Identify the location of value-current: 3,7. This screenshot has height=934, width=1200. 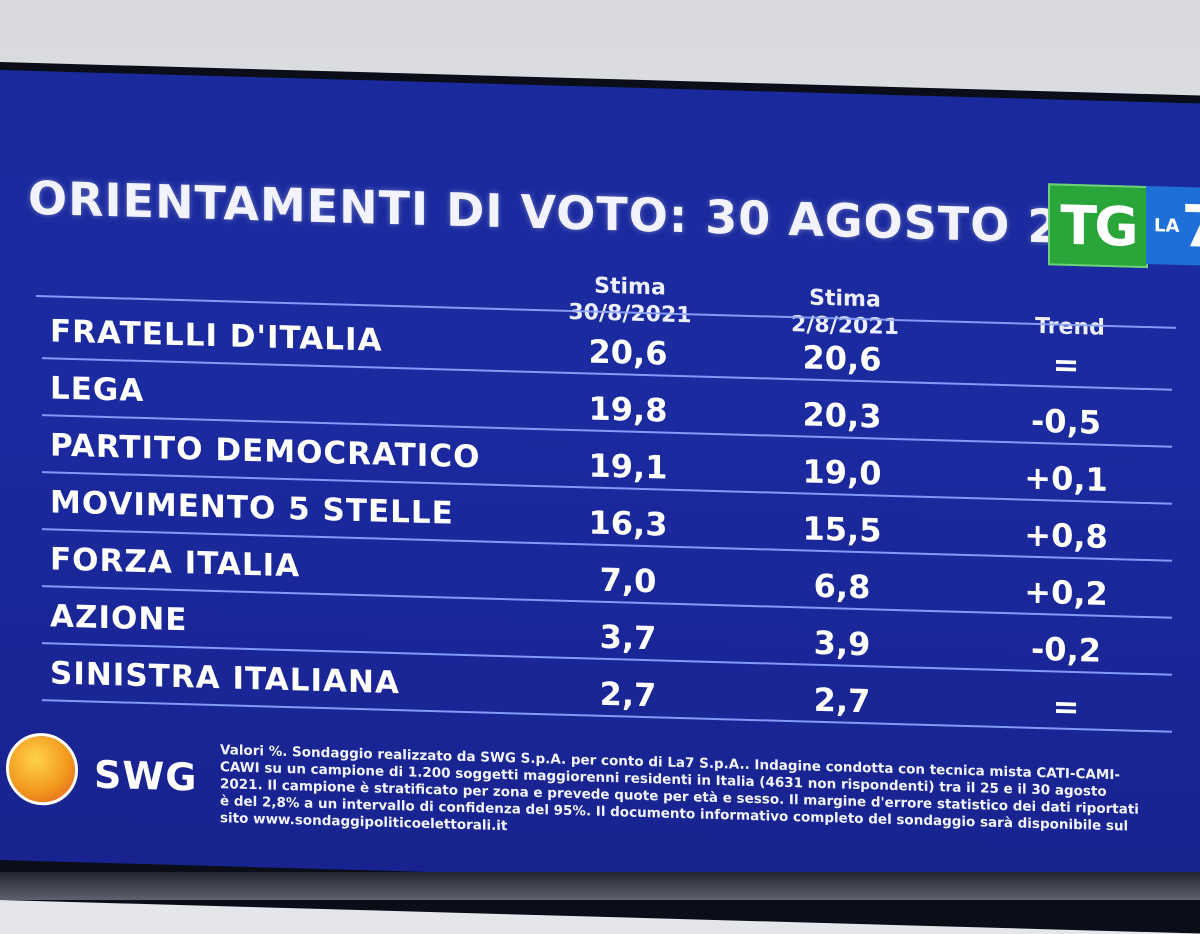
(628, 637).